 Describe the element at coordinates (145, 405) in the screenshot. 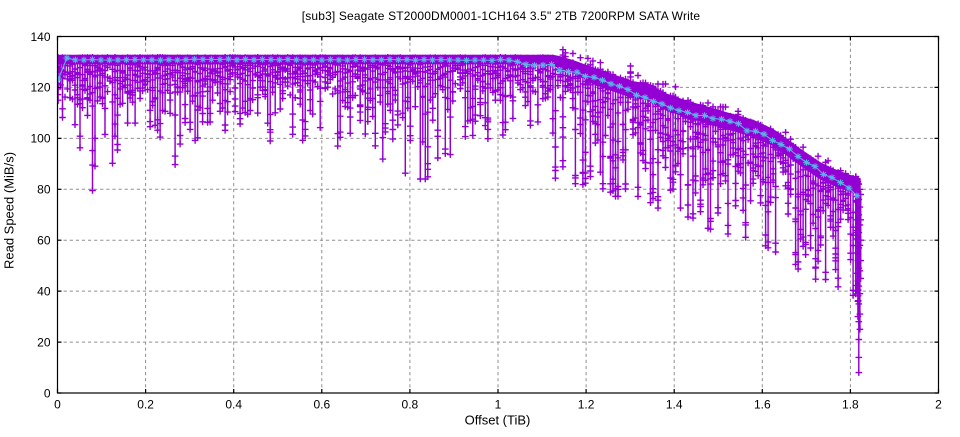

I see `svg-text: 0.2` at that location.